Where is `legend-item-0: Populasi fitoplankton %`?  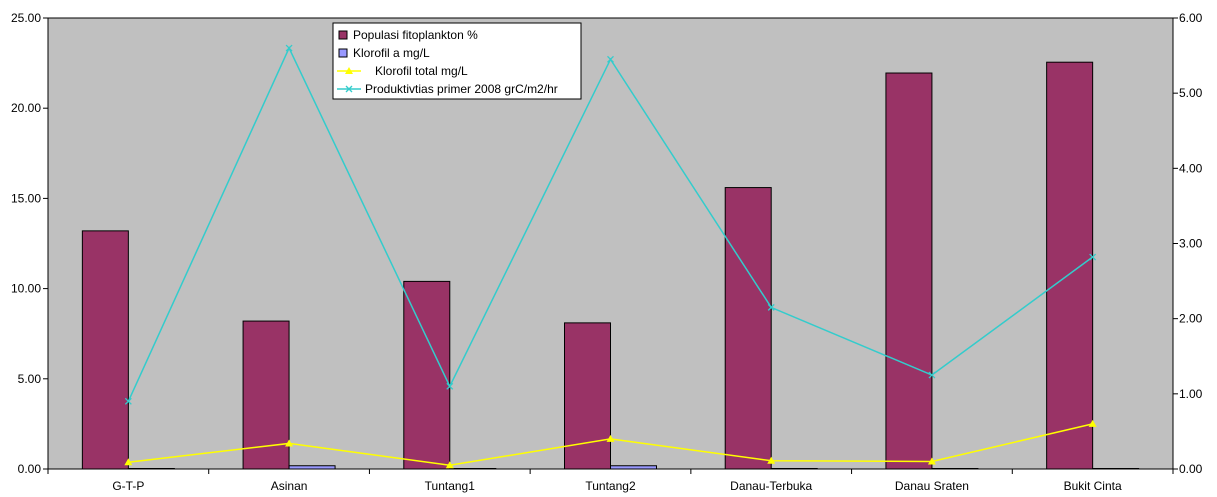 legend-item-0: Populasi fitoplankton % is located at coordinates (408, 35).